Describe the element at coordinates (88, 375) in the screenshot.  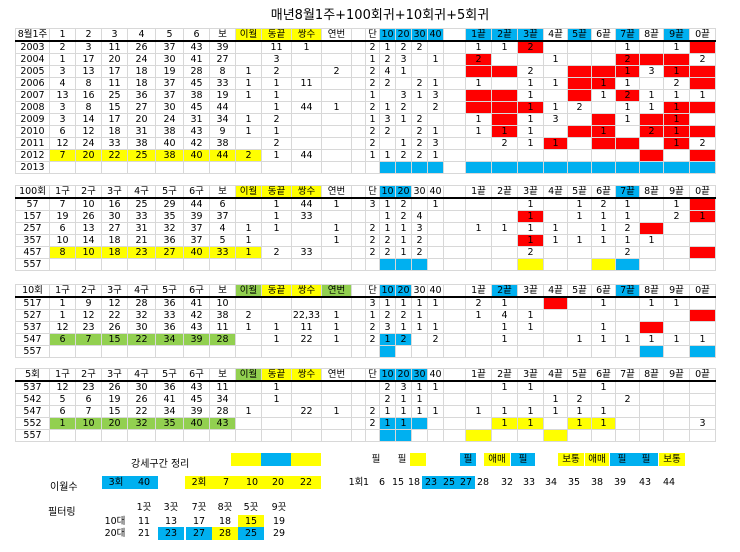
I see `header-cell: 2구` at that location.